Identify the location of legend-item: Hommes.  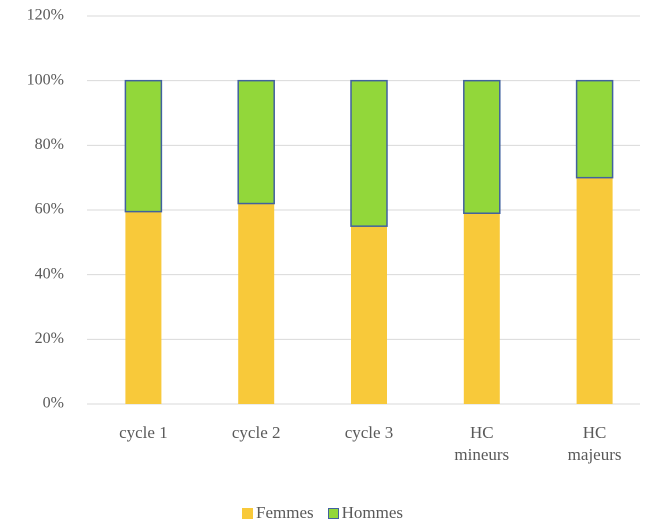
(365, 513).